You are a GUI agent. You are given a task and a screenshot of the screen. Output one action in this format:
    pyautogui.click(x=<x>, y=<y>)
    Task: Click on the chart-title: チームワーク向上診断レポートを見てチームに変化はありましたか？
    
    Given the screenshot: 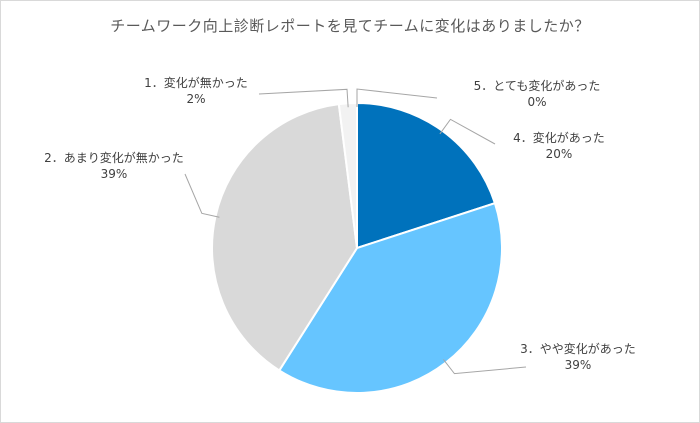 What is the action you would take?
    pyautogui.click(x=350, y=26)
    